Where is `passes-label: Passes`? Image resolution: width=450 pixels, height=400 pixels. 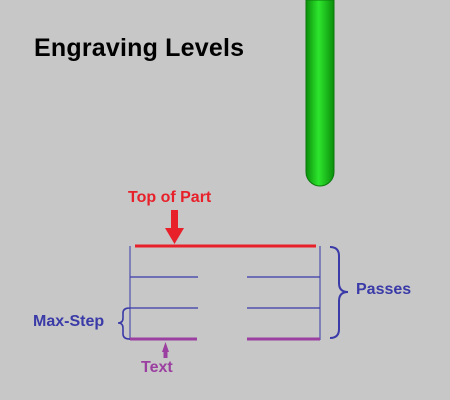
passes-label: Passes is located at coordinates (384, 289).